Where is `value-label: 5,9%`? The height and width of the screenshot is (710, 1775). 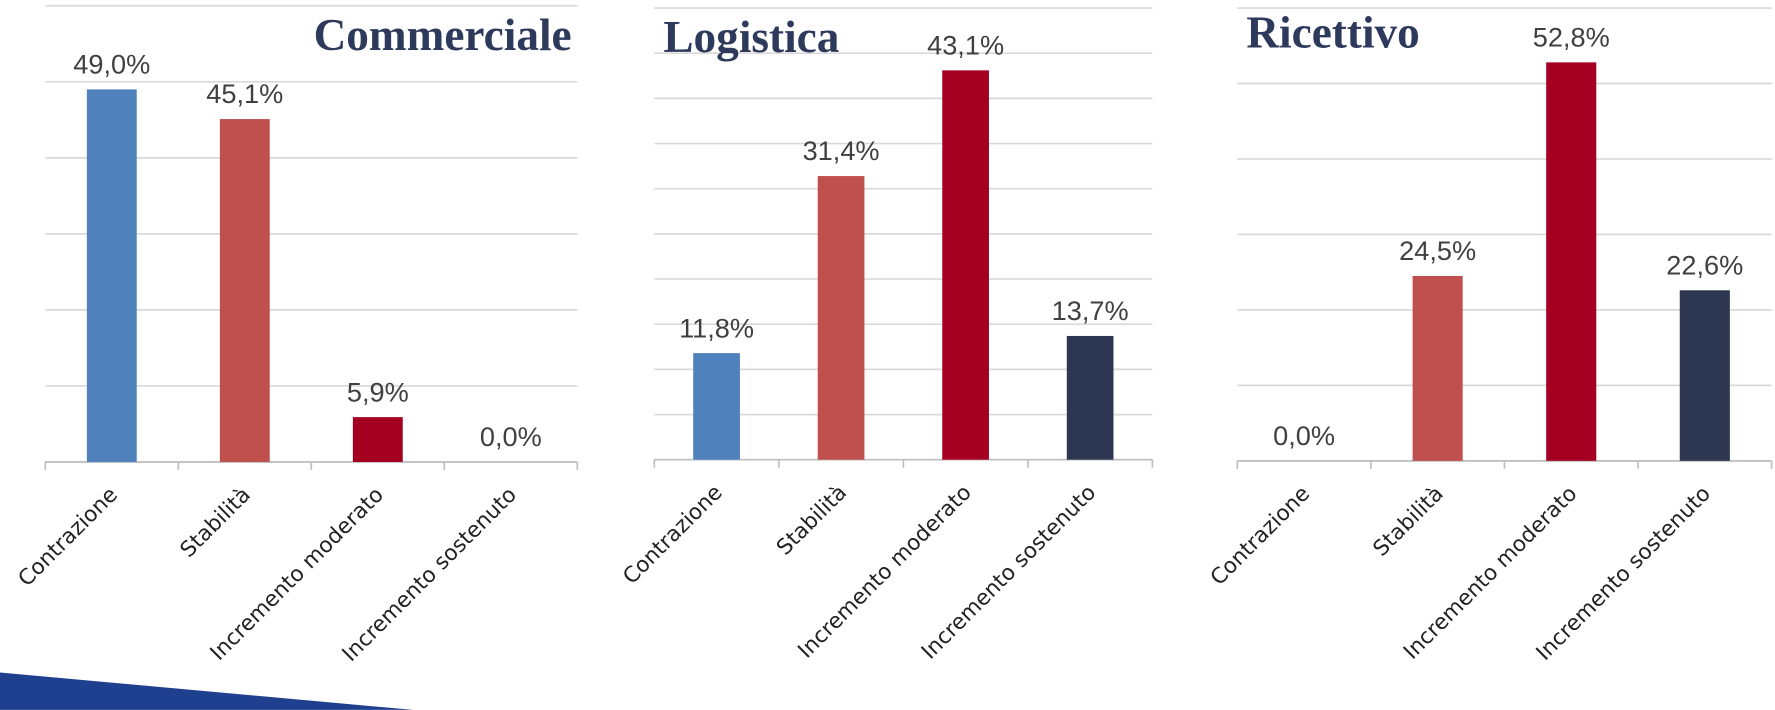
value-label: 5,9% is located at coordinates (378, 391).